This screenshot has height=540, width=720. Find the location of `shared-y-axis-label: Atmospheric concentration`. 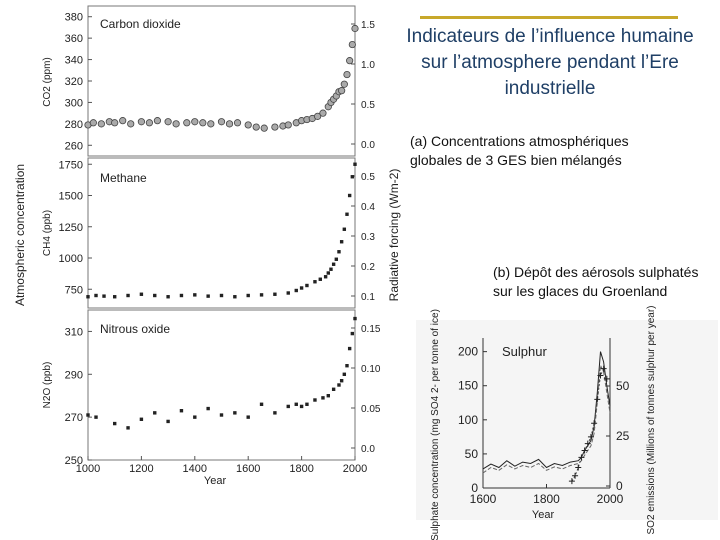

shared-y-axis-label: Atmospheric concentration is located at coordinates (20, 235).